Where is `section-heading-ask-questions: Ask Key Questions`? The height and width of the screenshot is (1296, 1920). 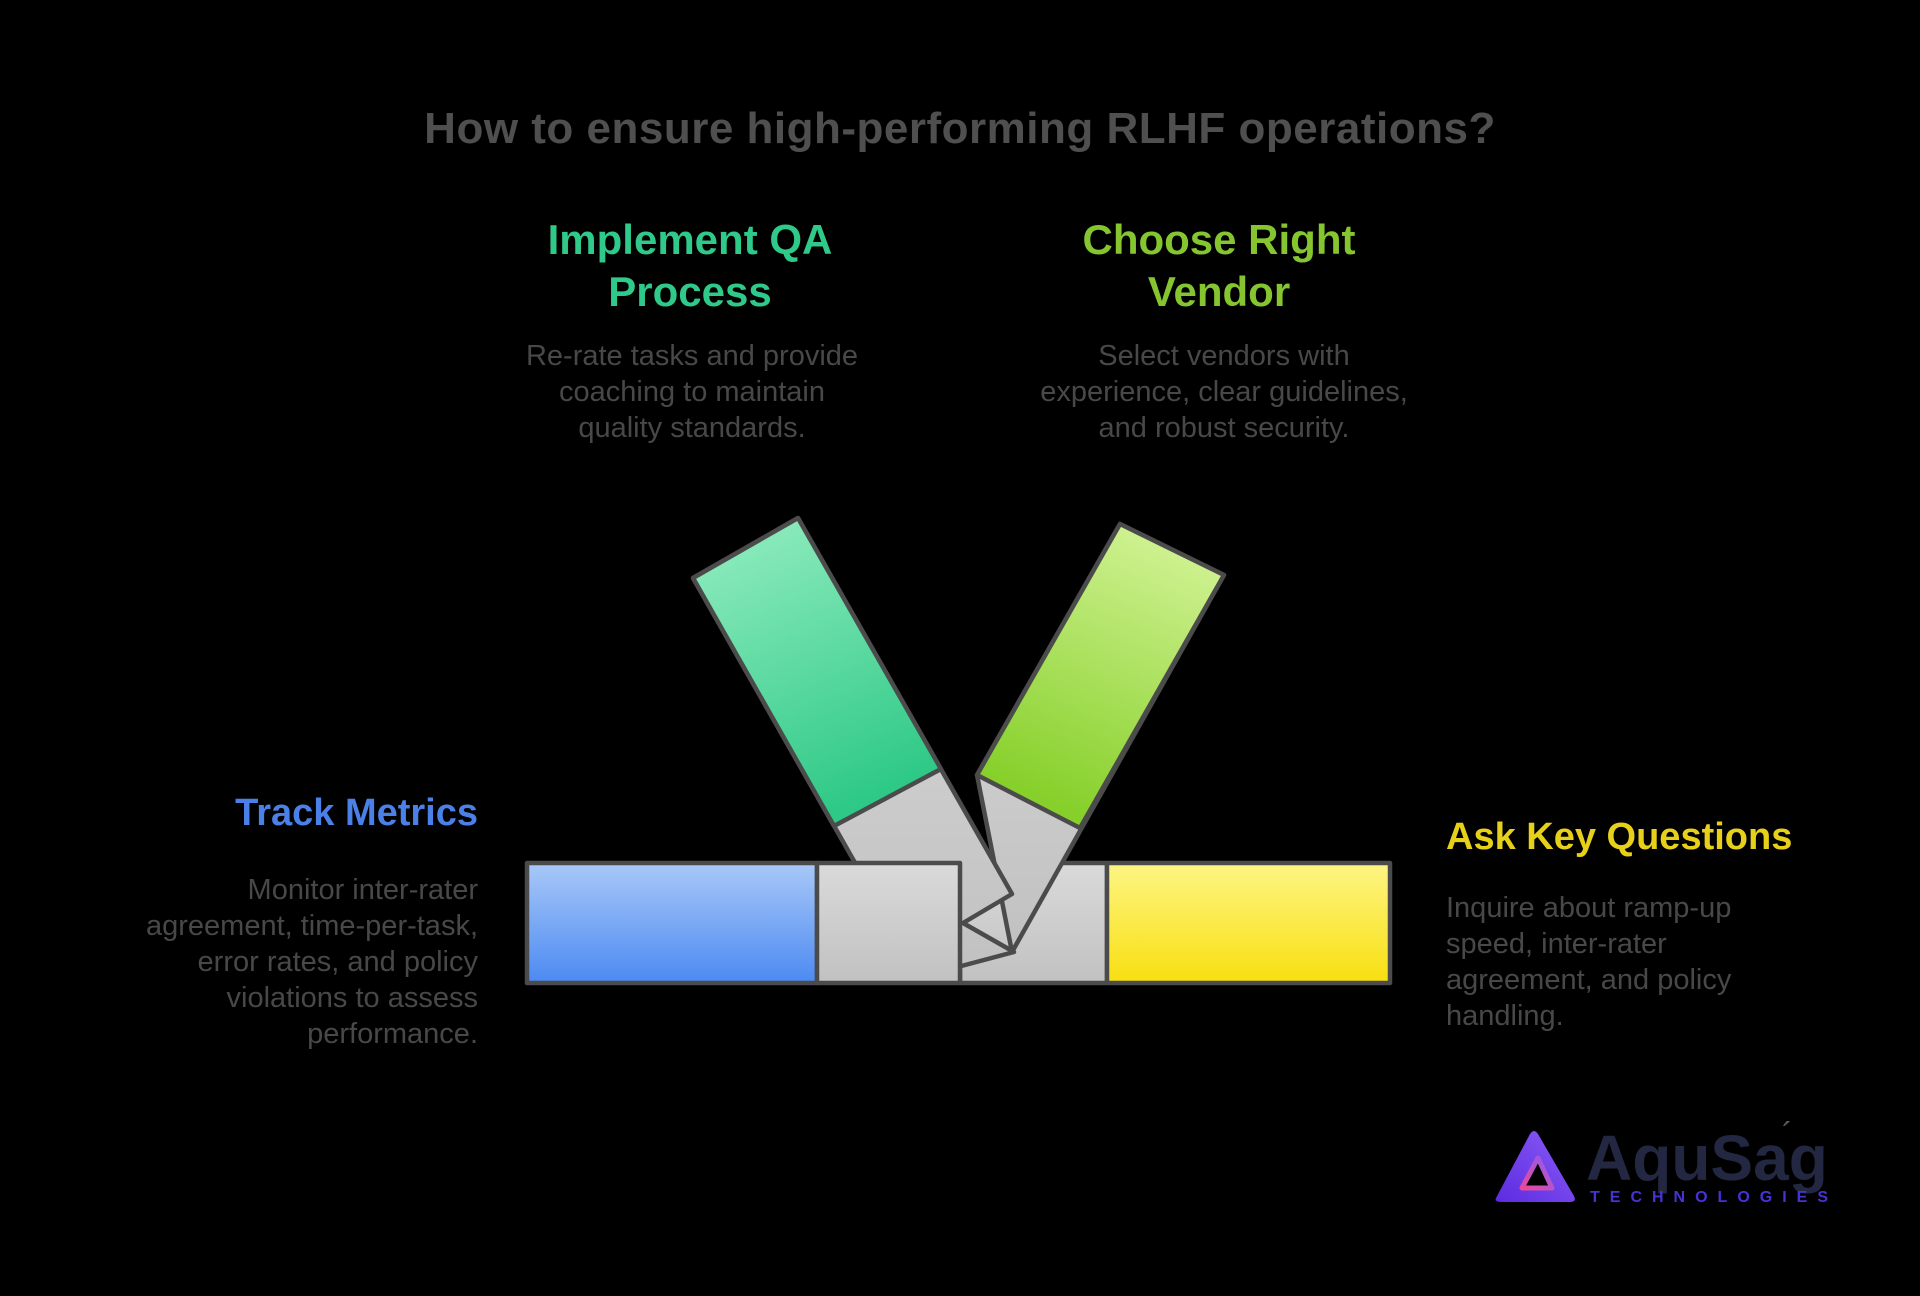 section-heading-ask-questions: Ask Key Questions is located at coordinates (1619, 837).